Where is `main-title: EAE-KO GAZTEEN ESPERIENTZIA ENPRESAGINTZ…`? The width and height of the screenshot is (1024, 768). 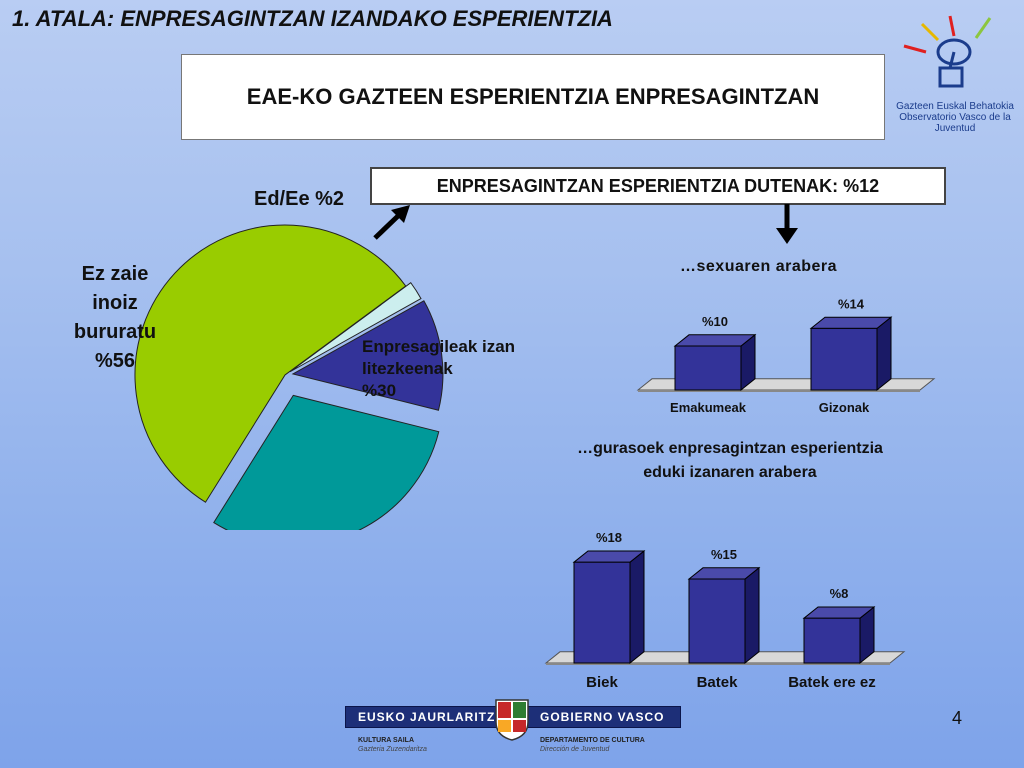 main-title: EAE-KO GAZTEEN ESPERIENTZIA ENPRESAGINTZ… is located at coordinates (533, 97).